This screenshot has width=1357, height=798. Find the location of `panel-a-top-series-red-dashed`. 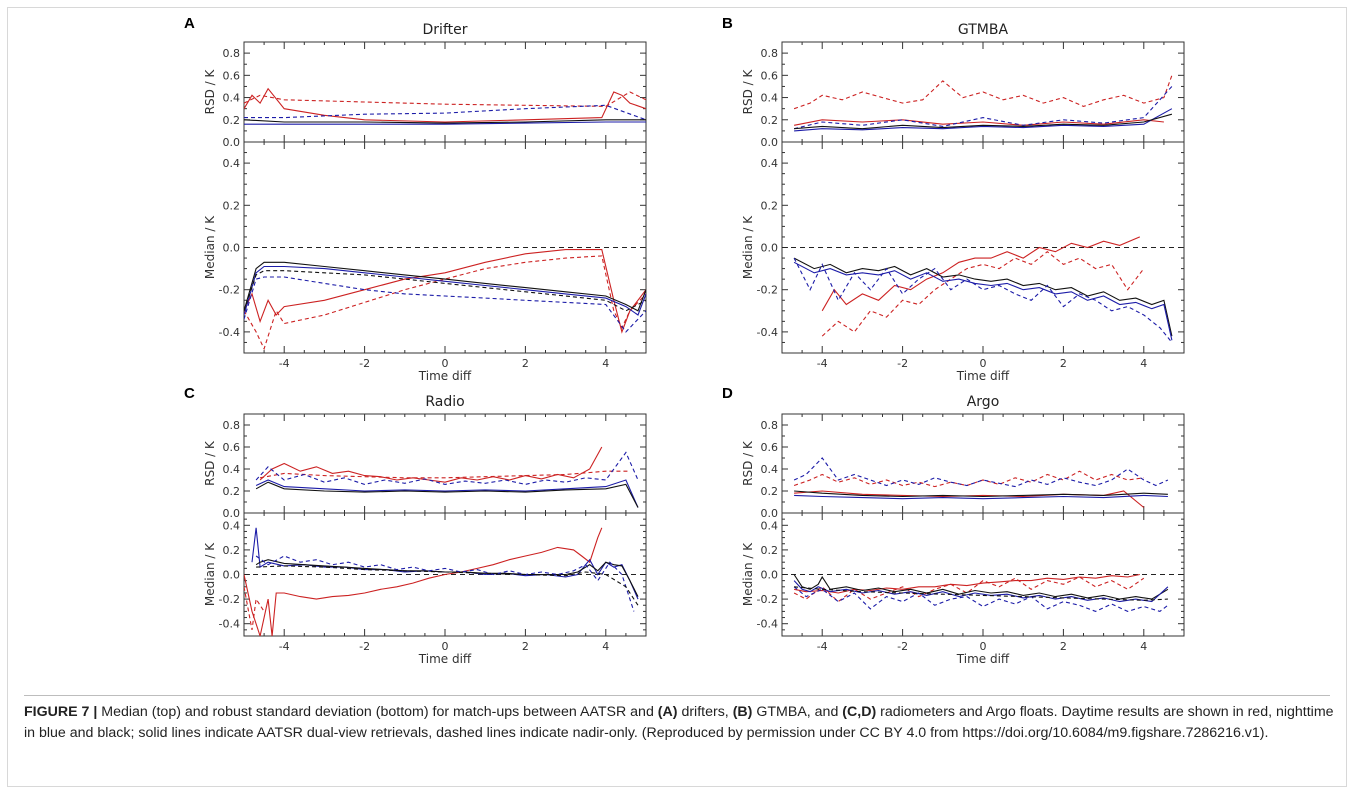

panel-a-top-series-red-dashed is located at coordinates (445, 99).